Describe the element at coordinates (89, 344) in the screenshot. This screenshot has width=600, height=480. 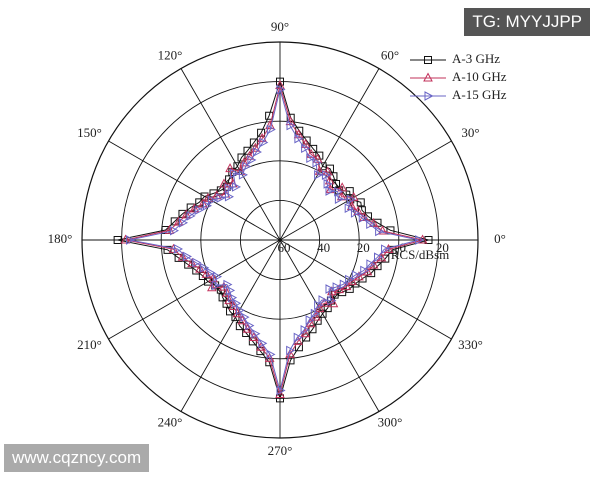
I see `angle-label: 210°` at that location.